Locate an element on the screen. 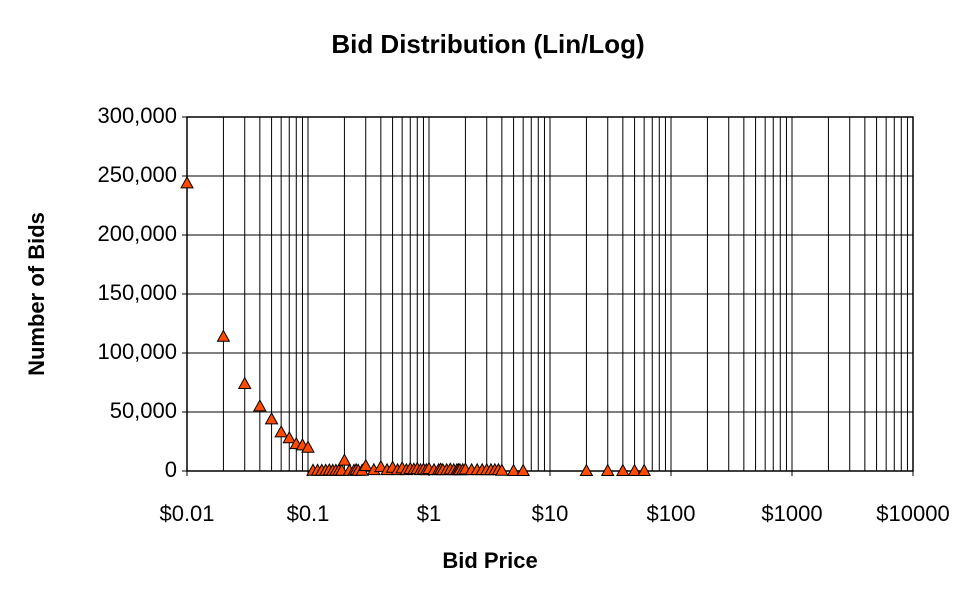 The width and height of the screenshot is (975, 591). x-tick-label: $0.1 is located at coordinates (308, 513).